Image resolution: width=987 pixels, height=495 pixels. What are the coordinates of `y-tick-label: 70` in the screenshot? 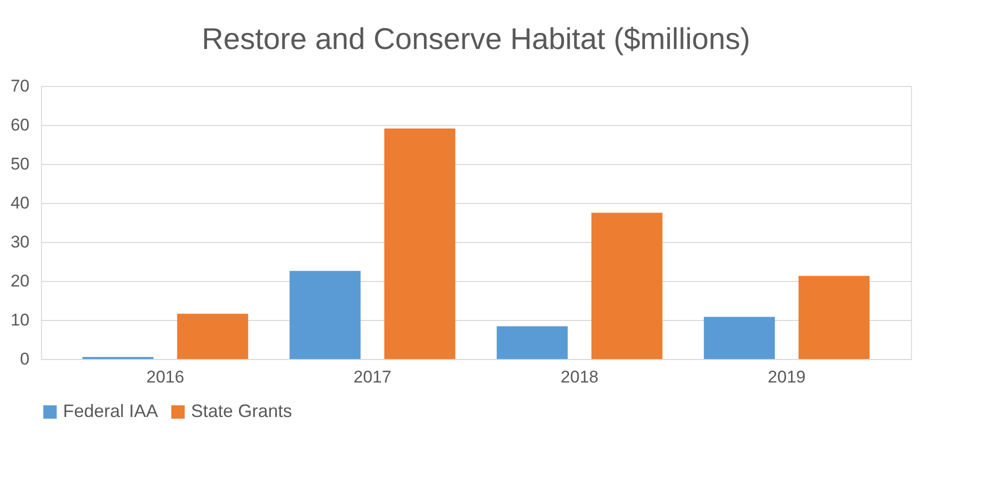 It's located at (20, 86).